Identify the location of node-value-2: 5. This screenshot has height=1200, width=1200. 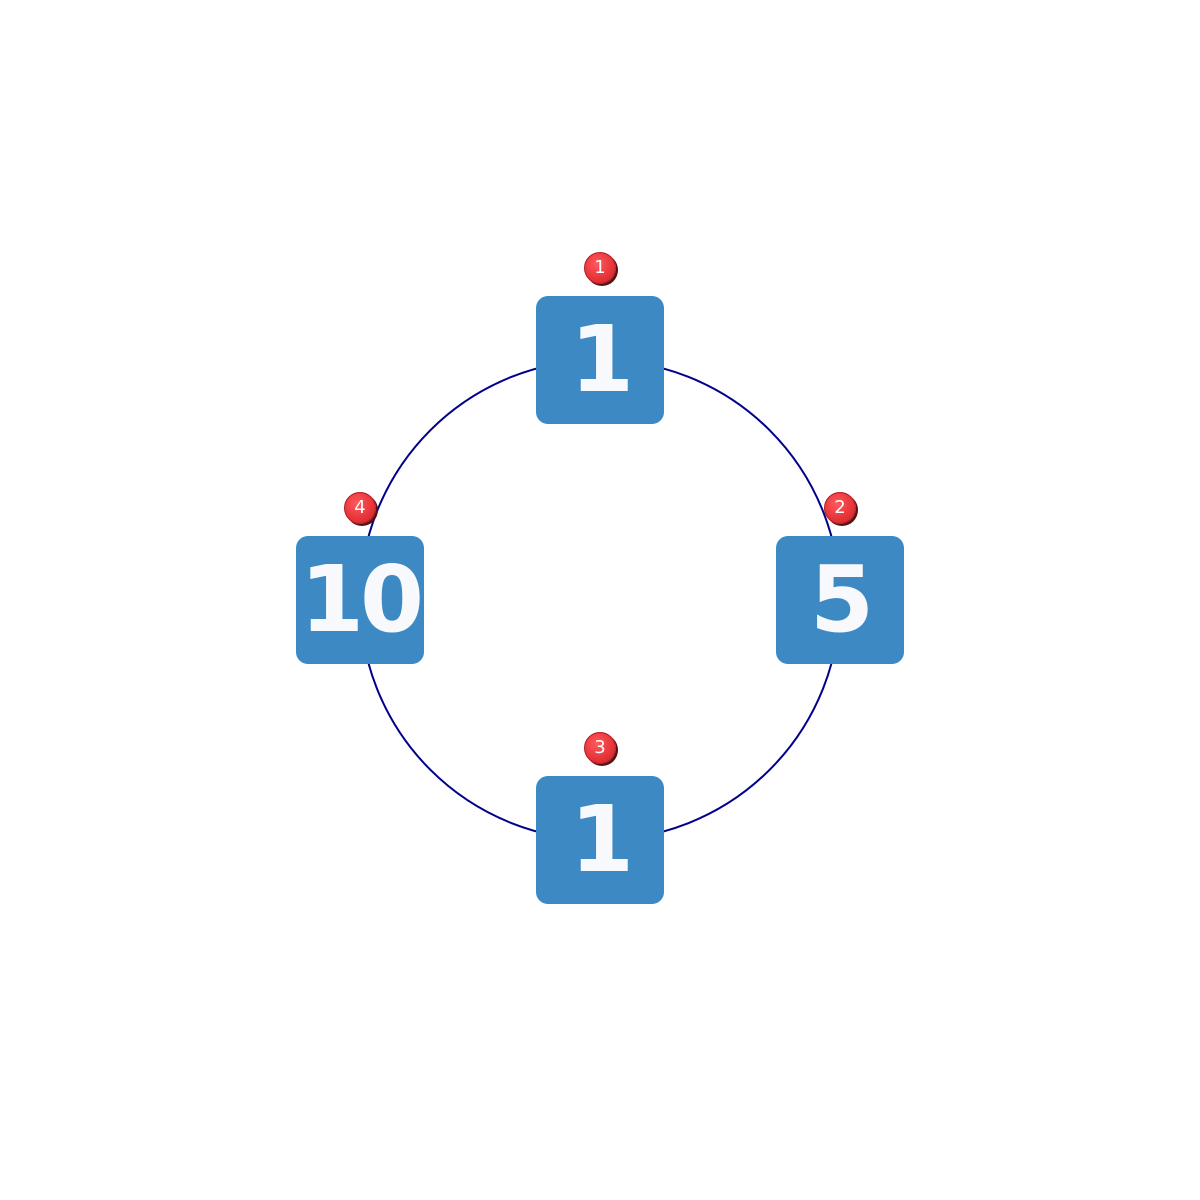
(841, 599).